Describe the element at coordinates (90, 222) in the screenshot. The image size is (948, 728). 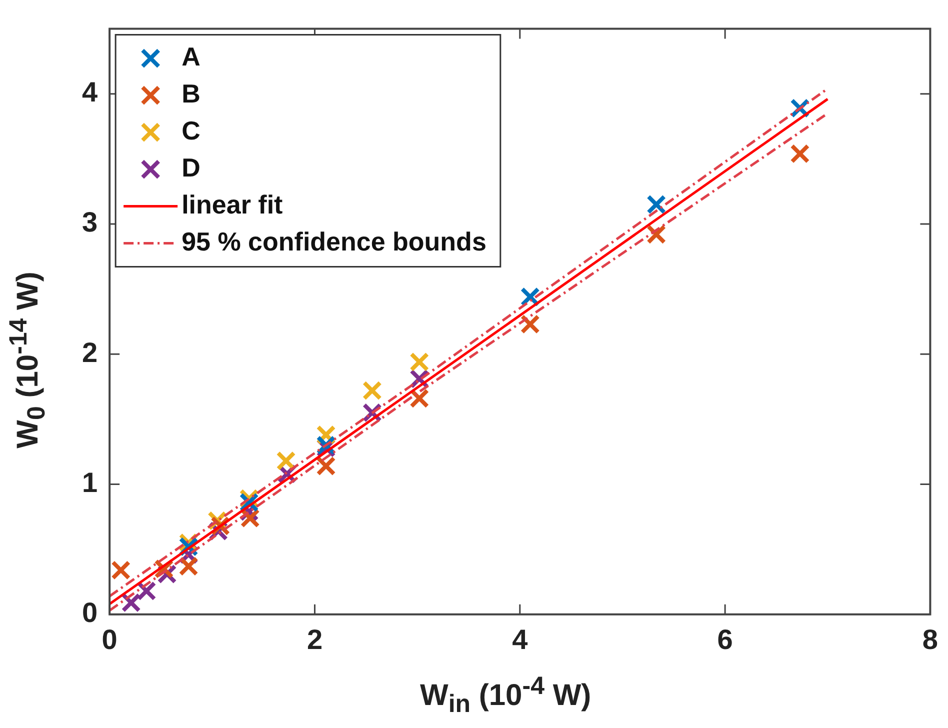
I see `y-tick-label: 3` at that location.